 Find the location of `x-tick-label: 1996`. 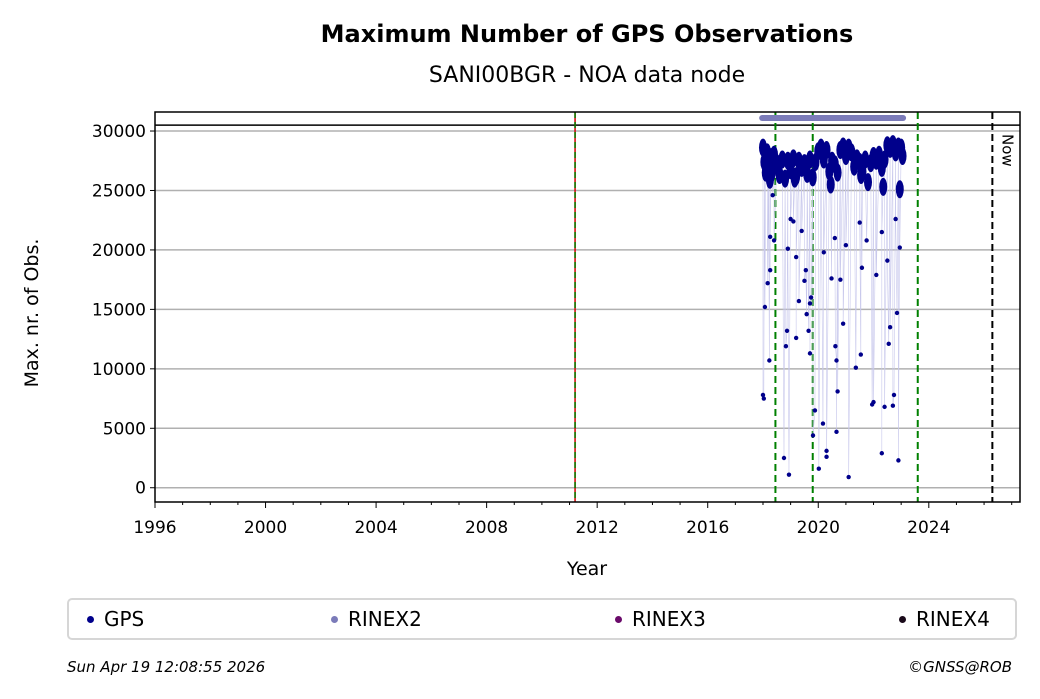

x-tick-label: 1996 is located at coordinates (154, 528).